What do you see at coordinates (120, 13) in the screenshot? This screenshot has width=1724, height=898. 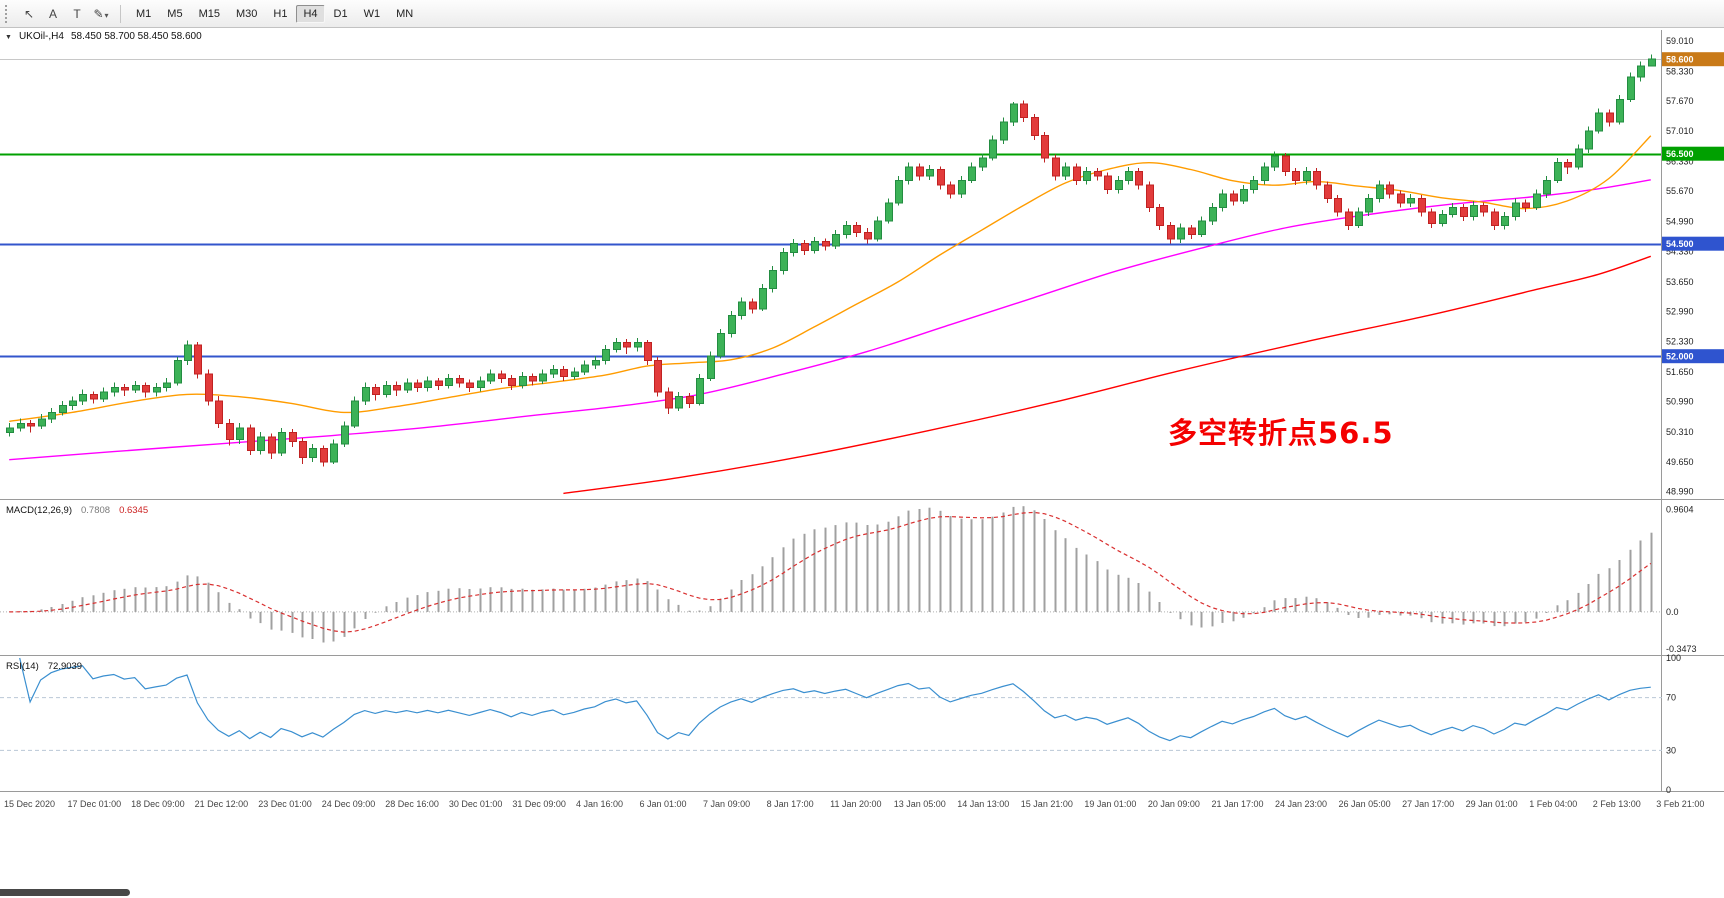 I see `toolbar-separator` at bounding box center [120, 13].